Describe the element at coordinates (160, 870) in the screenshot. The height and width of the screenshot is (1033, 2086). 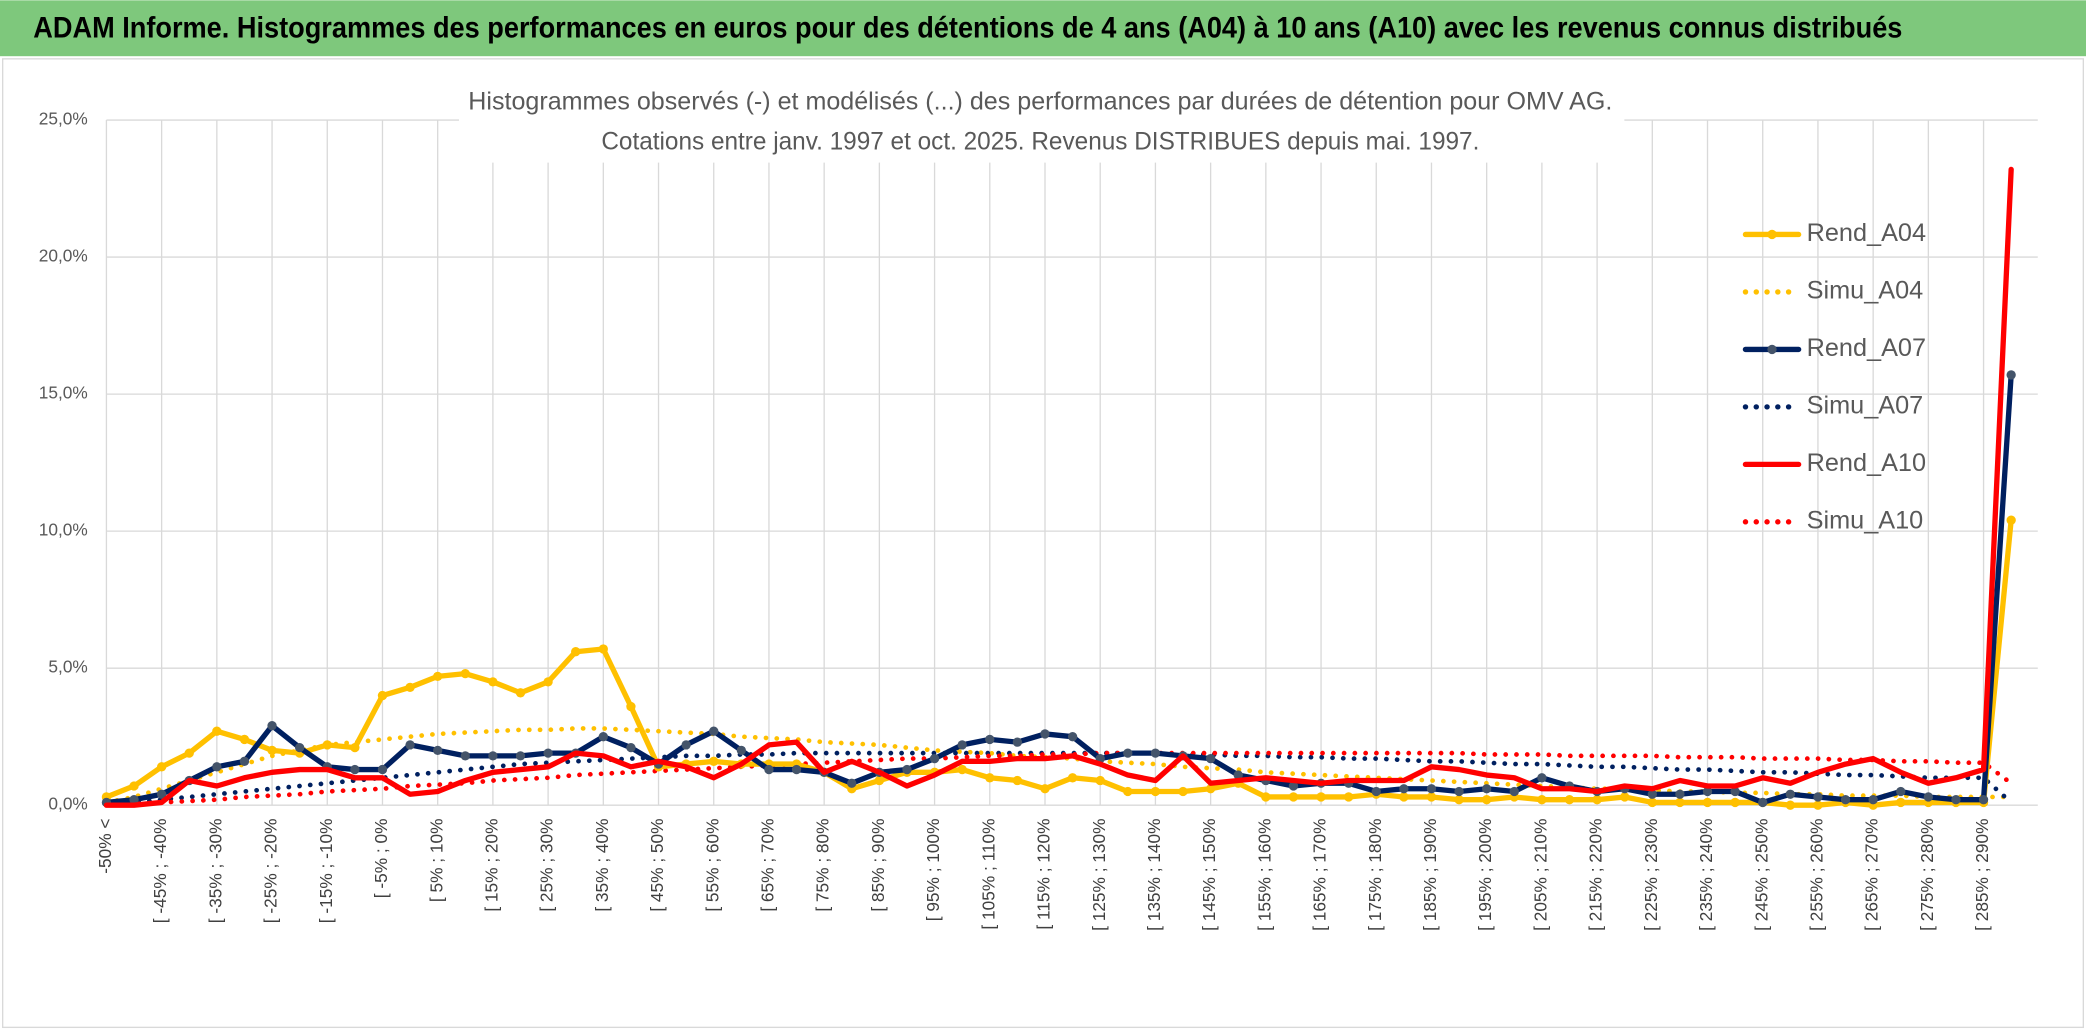
I see `x-tick-label: [ -45% ; -40%` at that location.